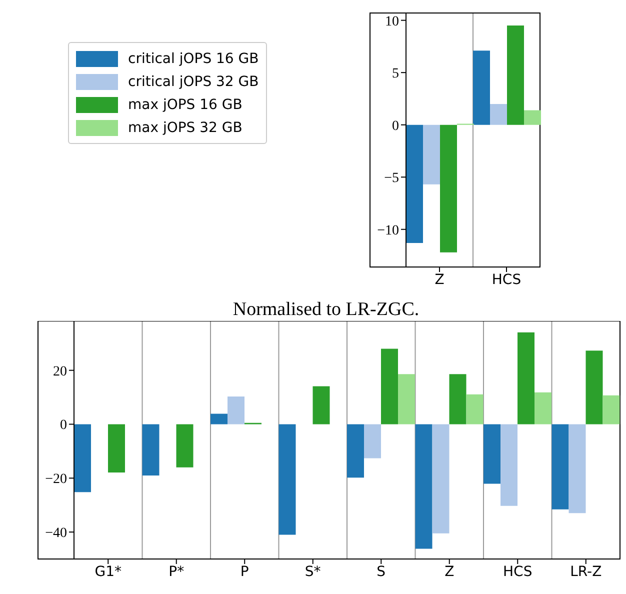 Image resolution: width=626 pixels, height=594 pixels. What do you see at coordinates (185, 104) in the screenshot?
I see `legend-label: max jOPS 16 GB` at bounding box center [185, 104].